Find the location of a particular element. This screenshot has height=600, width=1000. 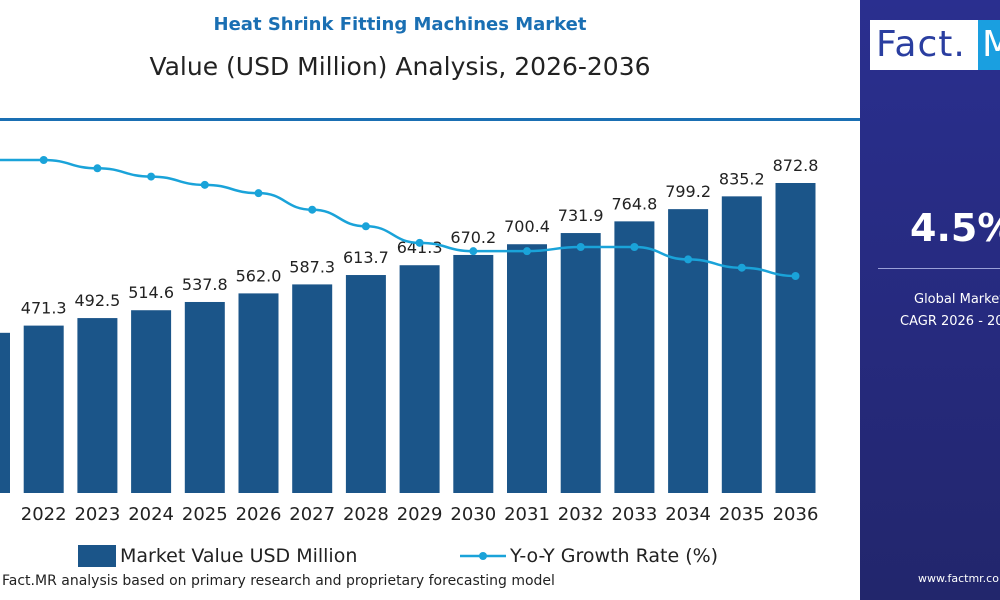

growth-point-2034 is located at coordinates (688, 259).